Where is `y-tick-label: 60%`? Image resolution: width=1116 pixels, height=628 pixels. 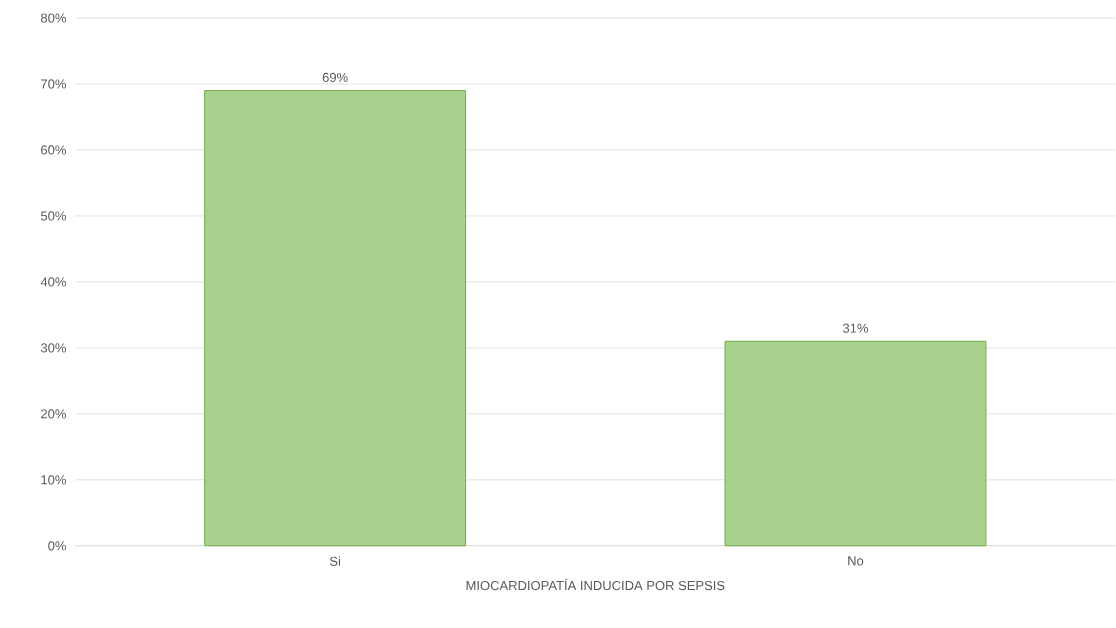
y-tick-label: 60% is located at coordinates (53, 150).